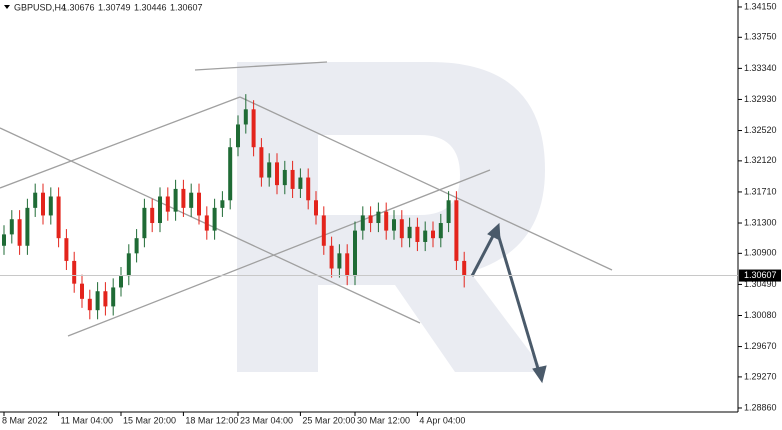 This screenshot has width=782, height=430. What do you see at coordinates (760, 191) in the screenshot?
I see `y-tick-label: 1.31710` at bounding box center [760, 191].